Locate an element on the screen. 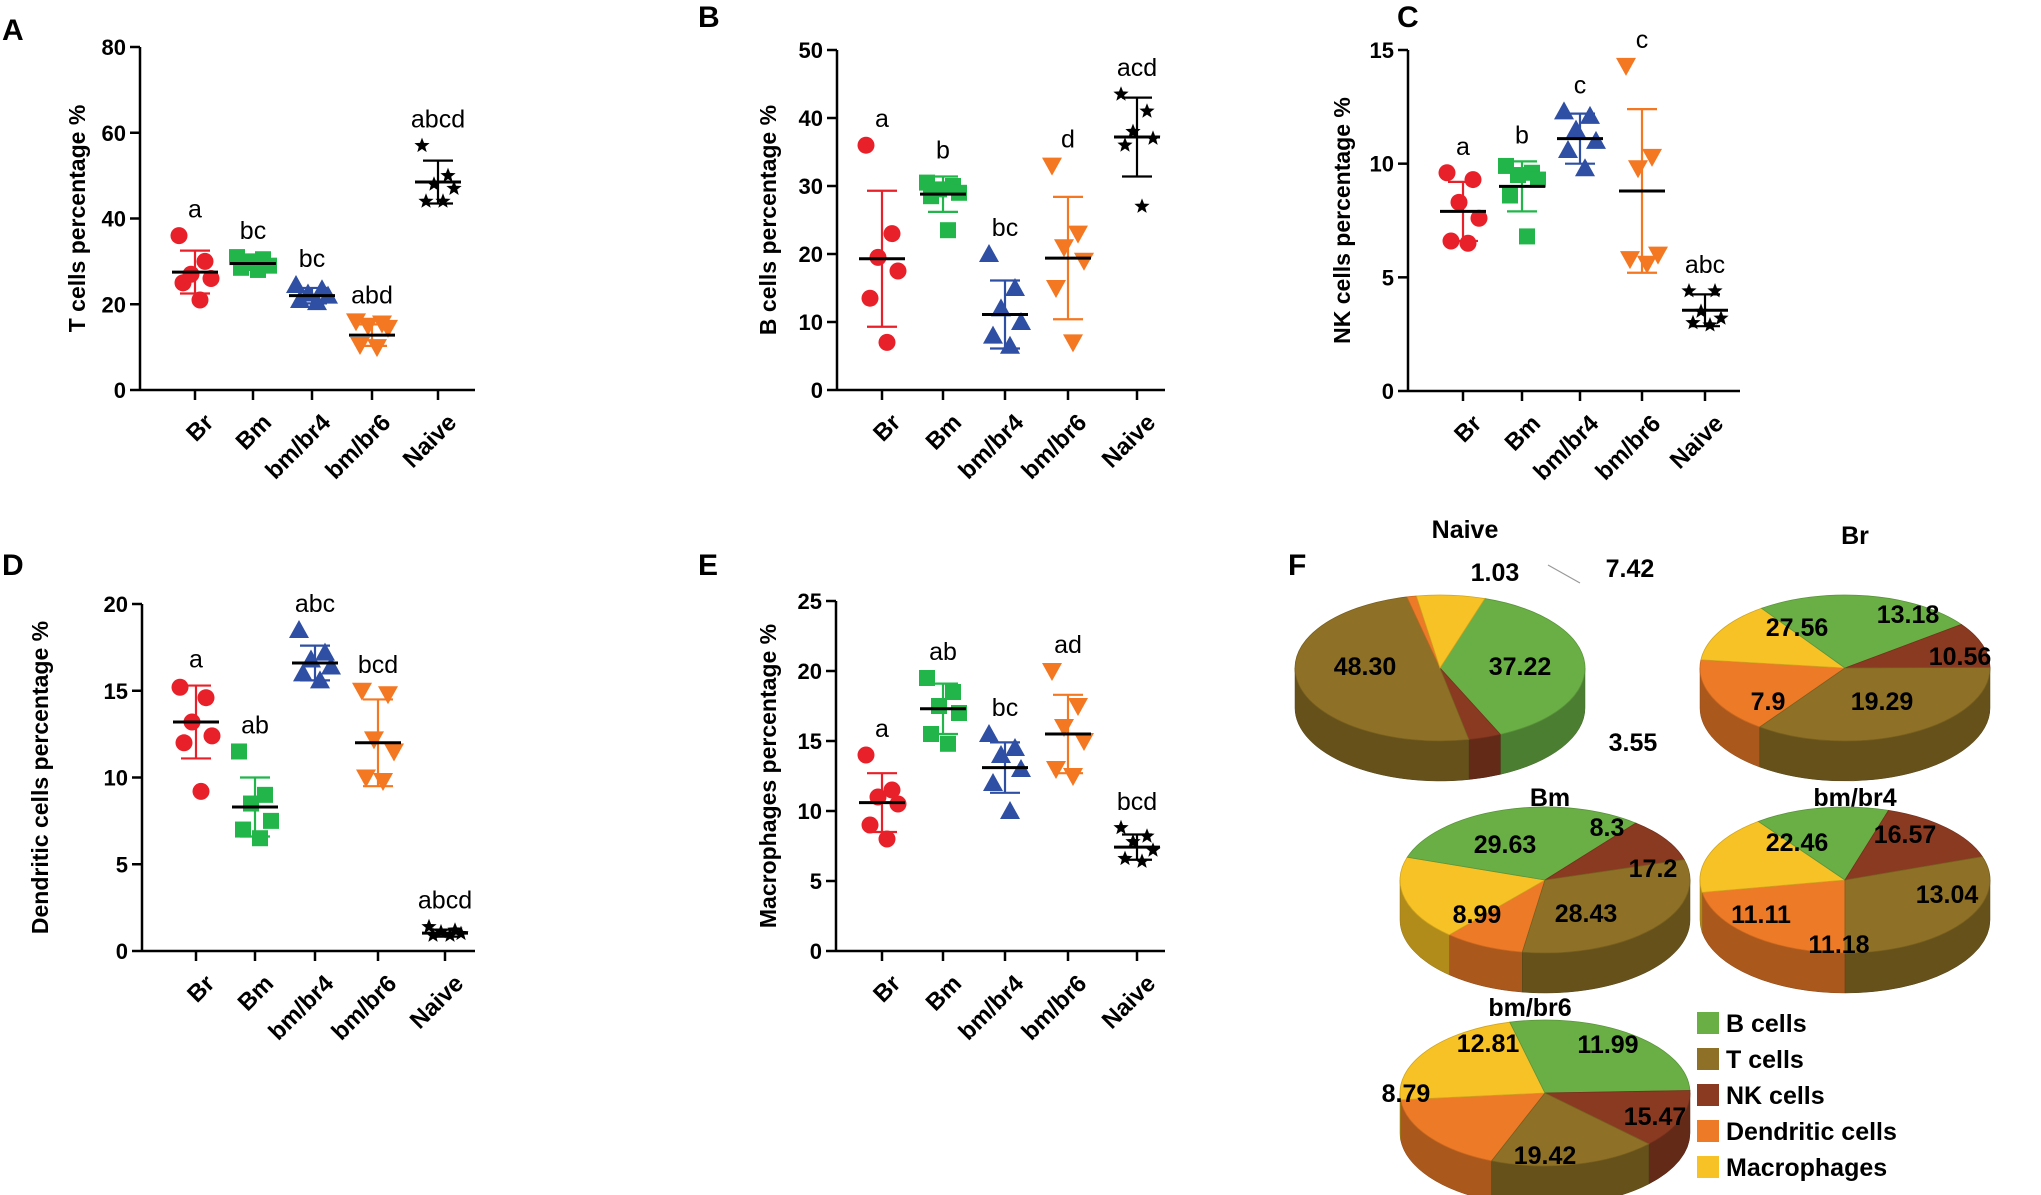  panel-letter-c: C is located at coordinates (1408, 17).